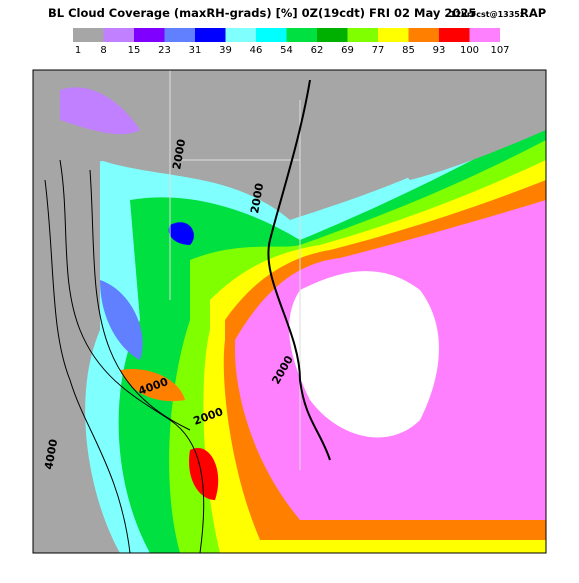  Describe the element at coordinates (408, 50) in the screenshot. I see `colorbar-label: 85` at that location.